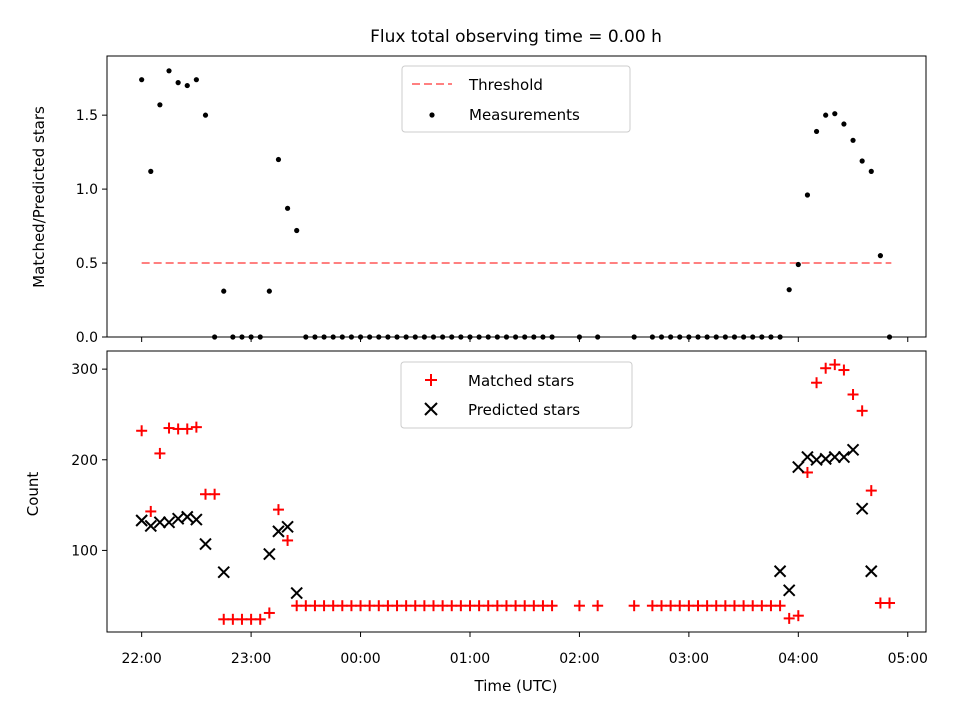 The image size is (960, 720). Describe the element at coordinates (33, 494) in the screenshot. I see `bottom-y-axis-label: Count` at that location.